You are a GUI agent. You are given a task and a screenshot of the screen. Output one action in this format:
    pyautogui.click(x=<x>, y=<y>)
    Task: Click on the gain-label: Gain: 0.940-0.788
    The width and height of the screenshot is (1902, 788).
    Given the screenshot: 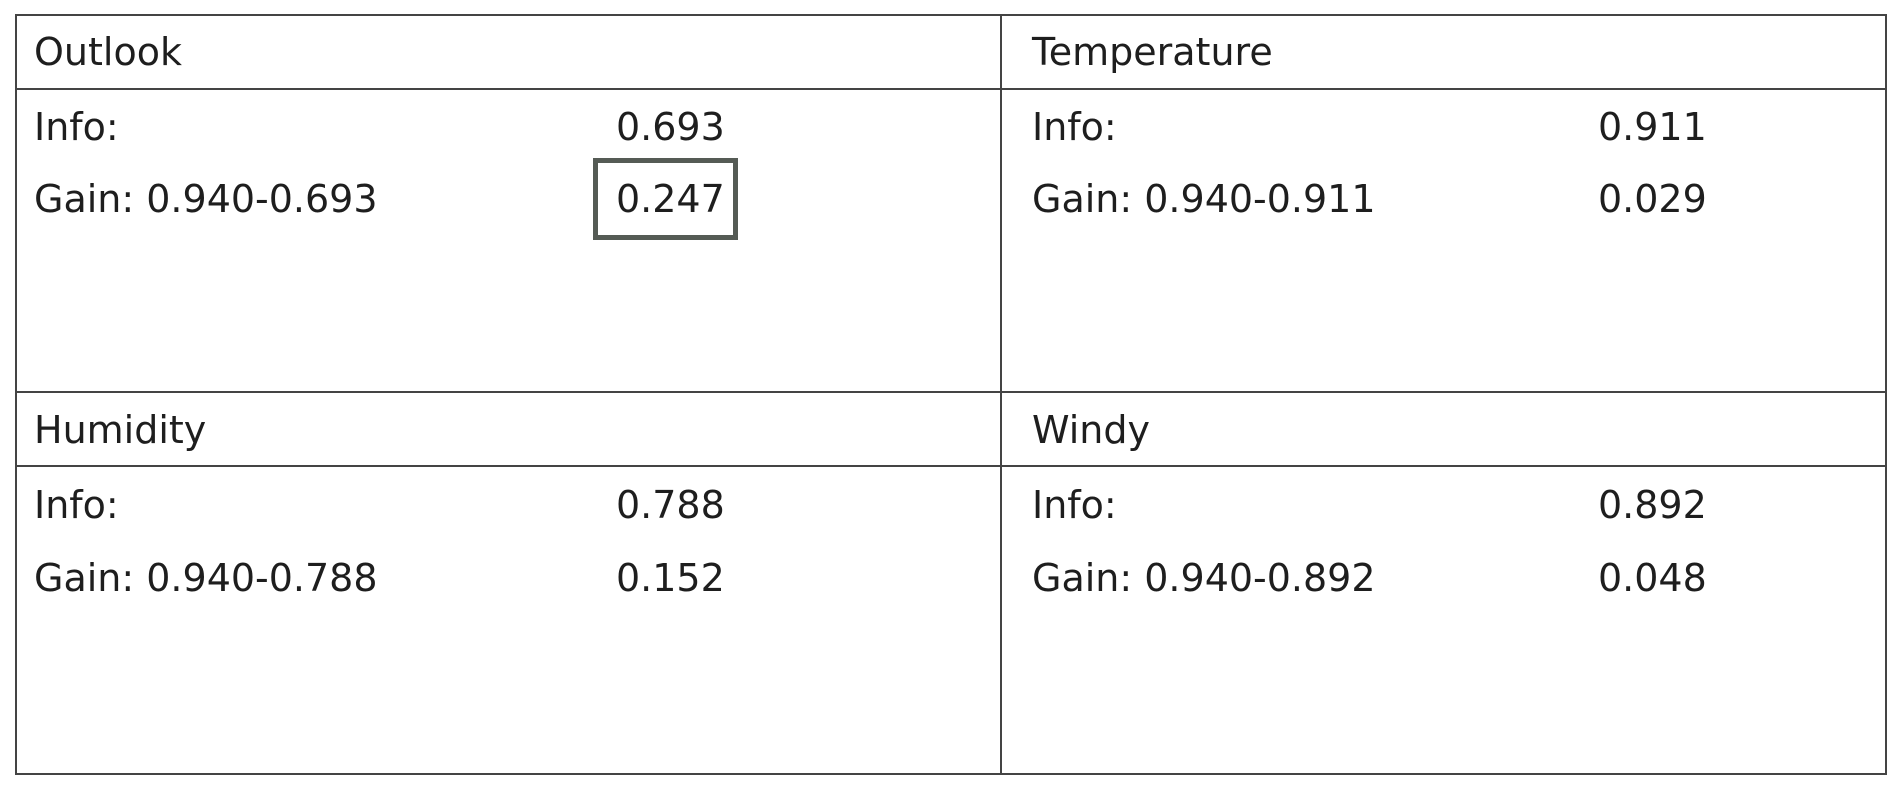 What is the action you would take?
    pyautogui.click(x=206, y=578)
    